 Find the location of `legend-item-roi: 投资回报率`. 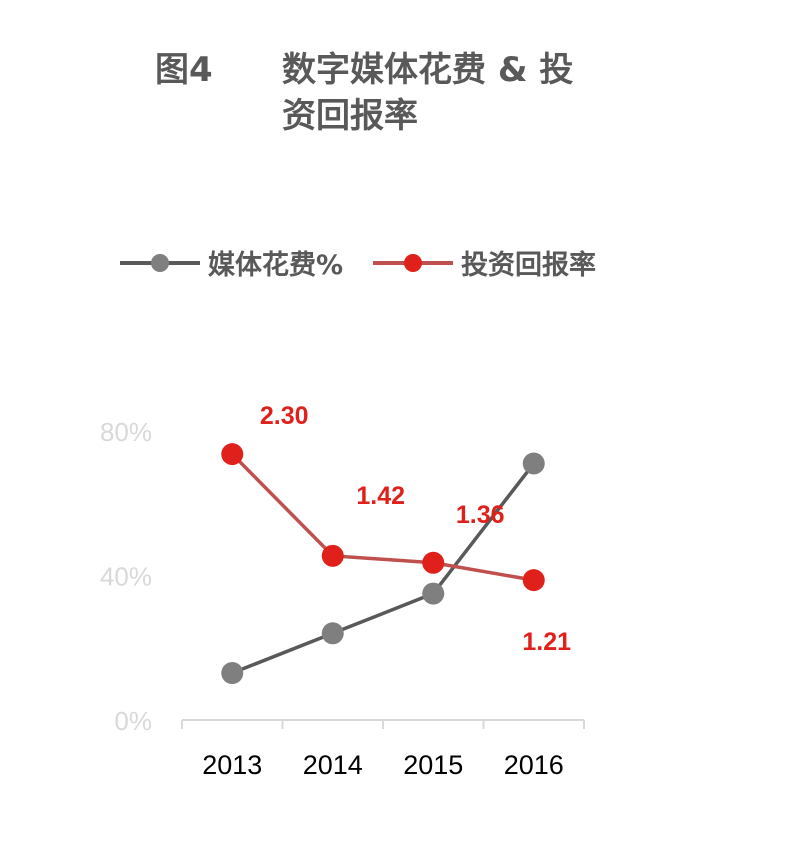

legend-item-roi: 投资回报率 is located at coordinates (484, 262).